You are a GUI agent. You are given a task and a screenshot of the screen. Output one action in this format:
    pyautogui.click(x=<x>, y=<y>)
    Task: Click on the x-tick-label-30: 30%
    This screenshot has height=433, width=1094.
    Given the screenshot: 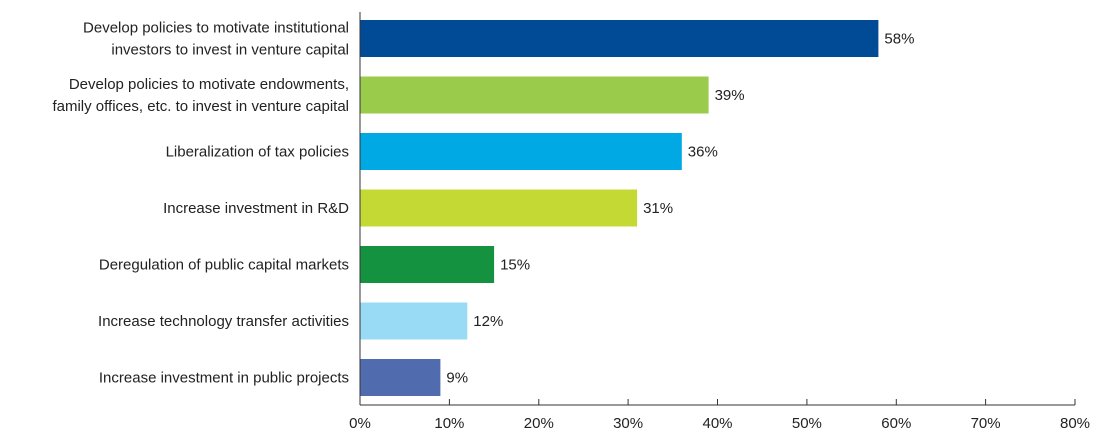 What is the action you would take?
    pyautogui.click(x=628, y=423)
    